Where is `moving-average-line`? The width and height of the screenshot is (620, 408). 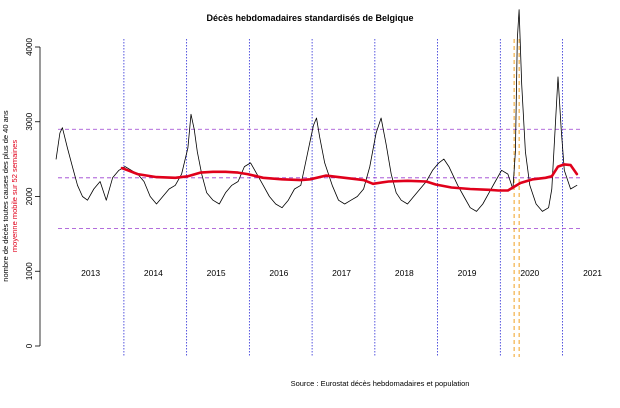
moving-average-line is located at coordinates (349, 177).